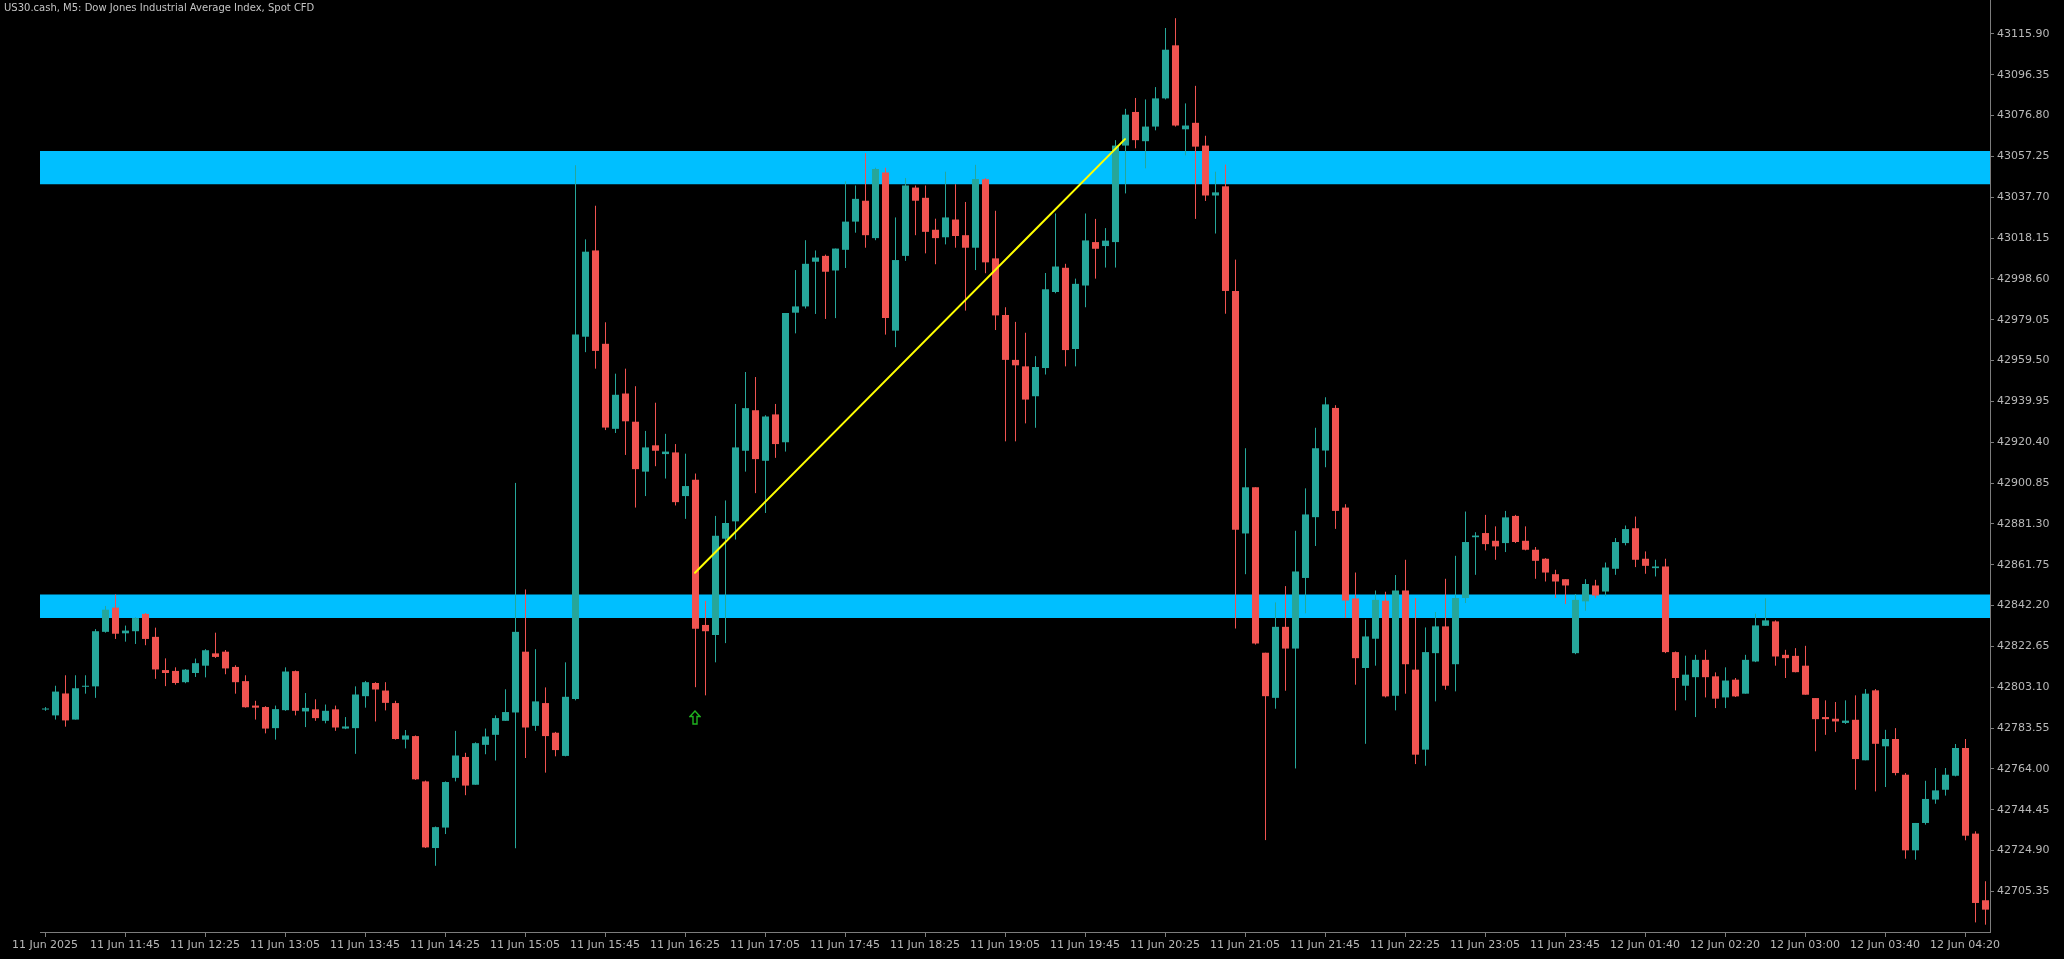  What do you see at coordinates (2023, 319) in the screenshot?
I see `y-tick-label: 42979.05` at bounding box center [2023, 319].